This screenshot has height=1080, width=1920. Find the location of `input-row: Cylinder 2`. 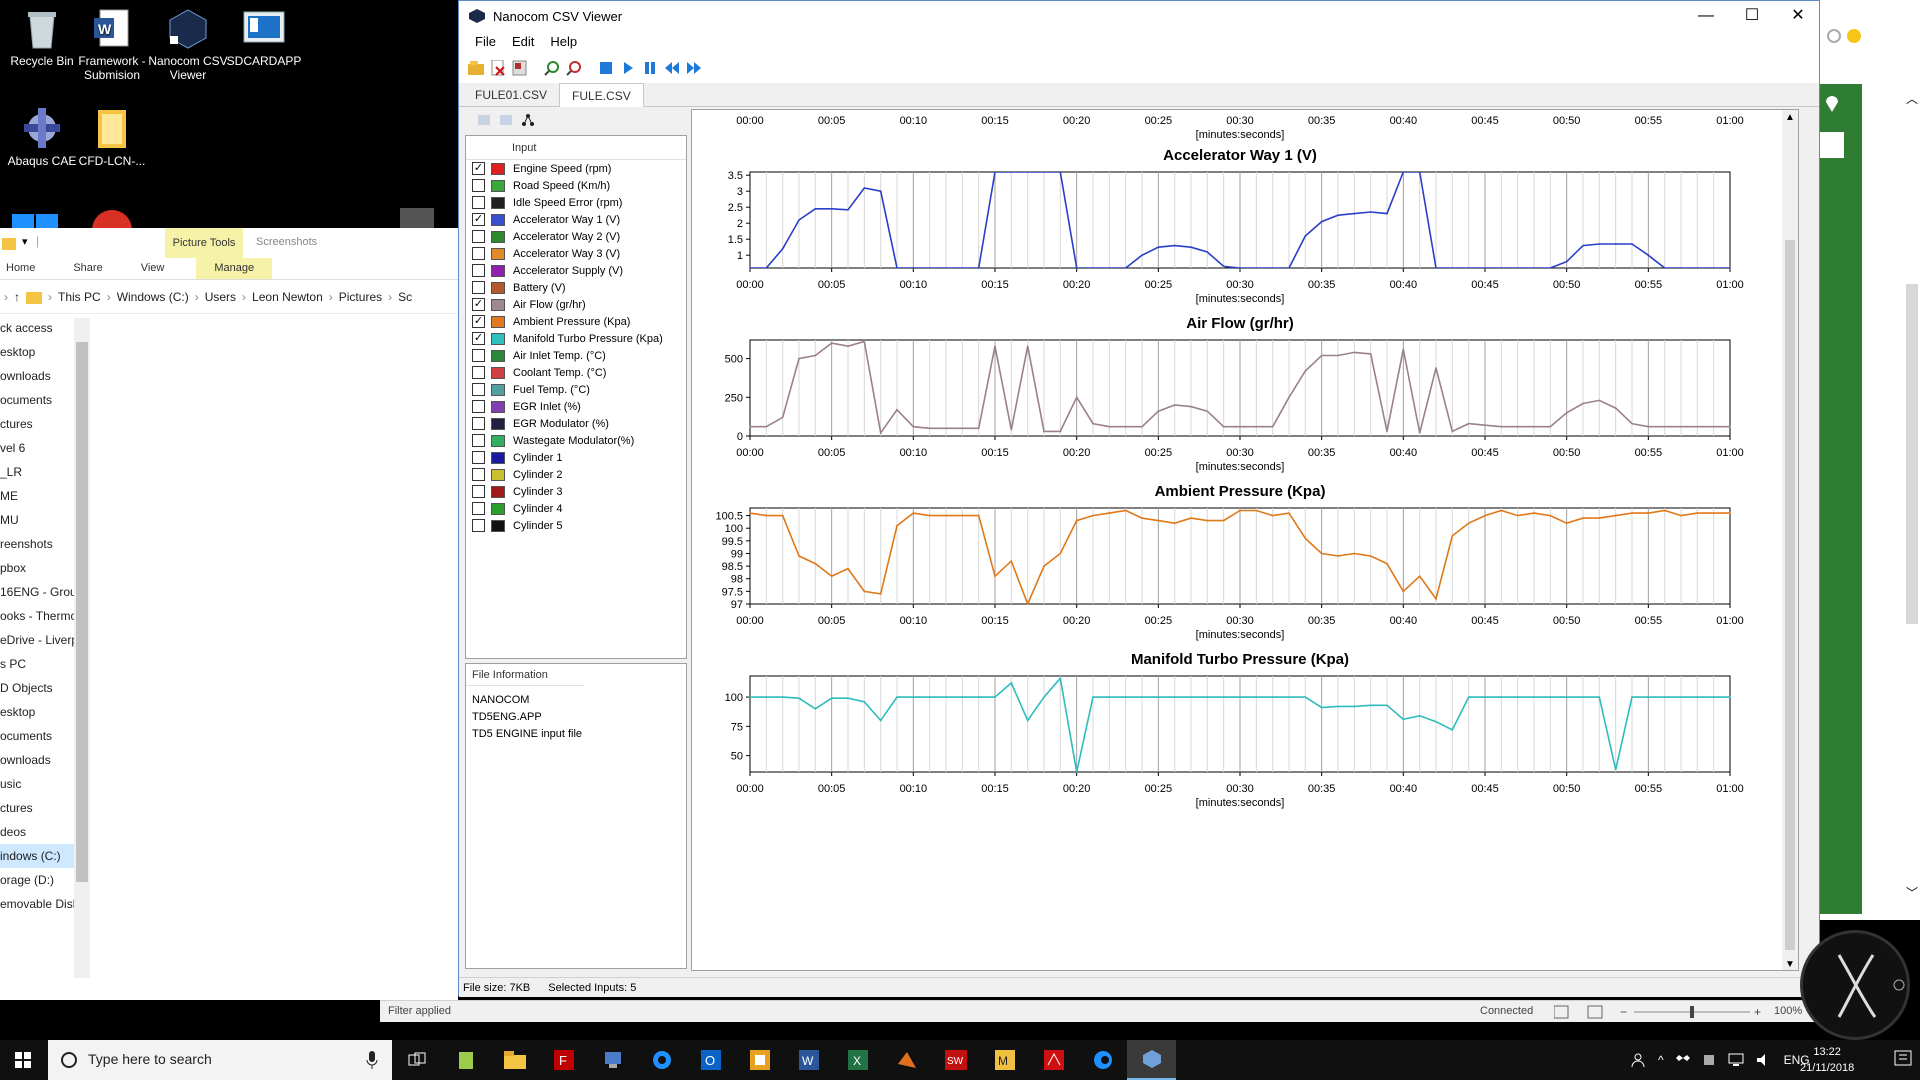

input-row: Cylinder 2 is located at coordinates (576, 474).